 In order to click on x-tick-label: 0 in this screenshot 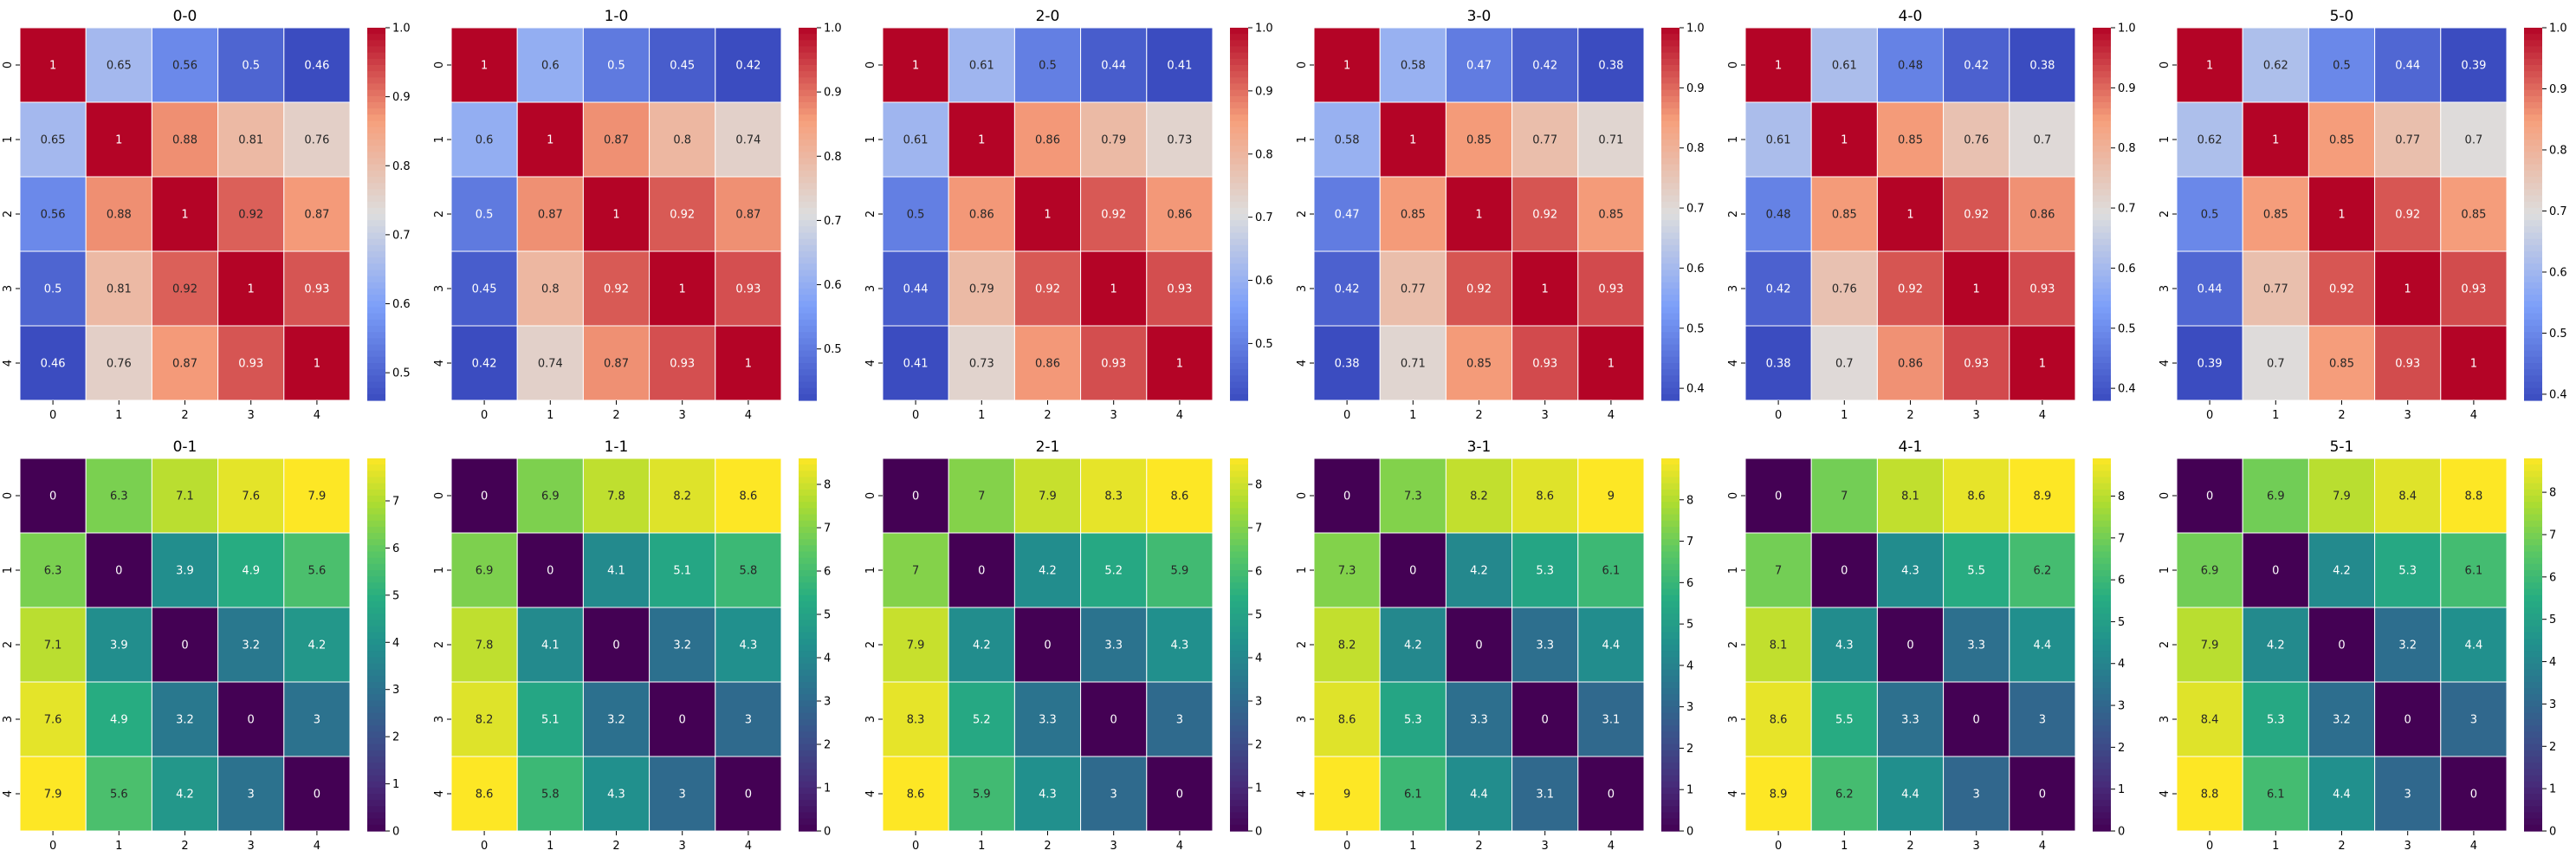, I will do `click(915, 846)`.